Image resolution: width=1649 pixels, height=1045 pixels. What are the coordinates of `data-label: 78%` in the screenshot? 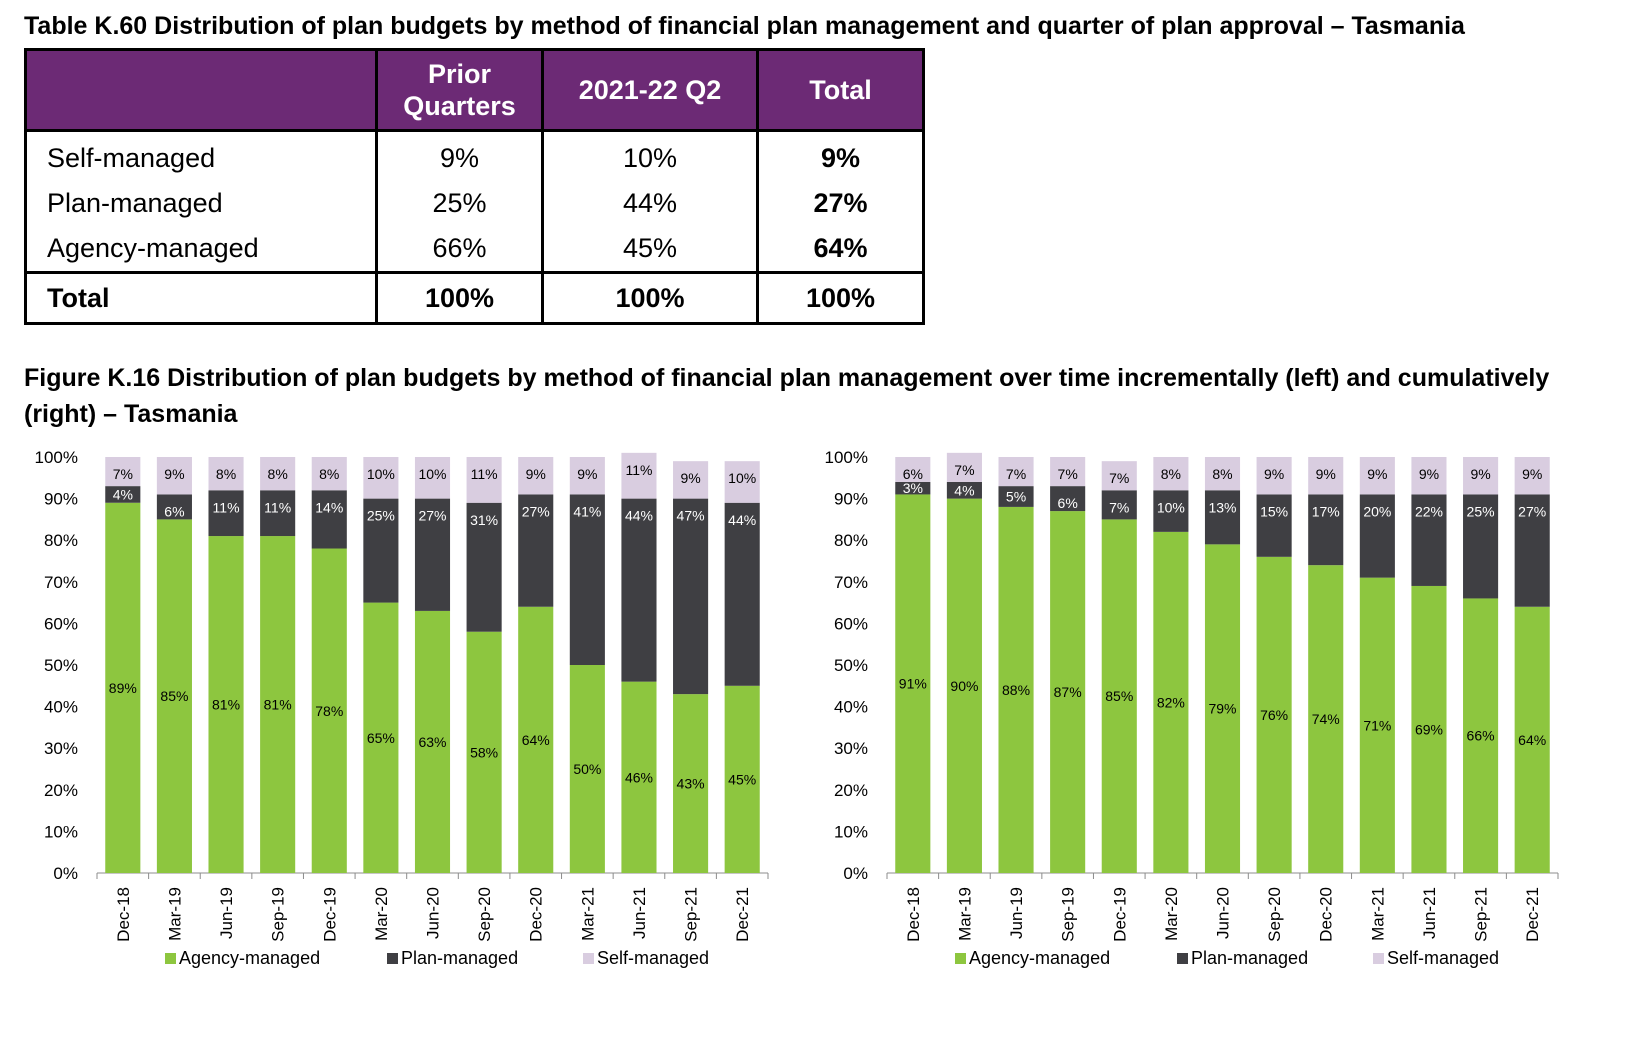 It's located at (329, 711).